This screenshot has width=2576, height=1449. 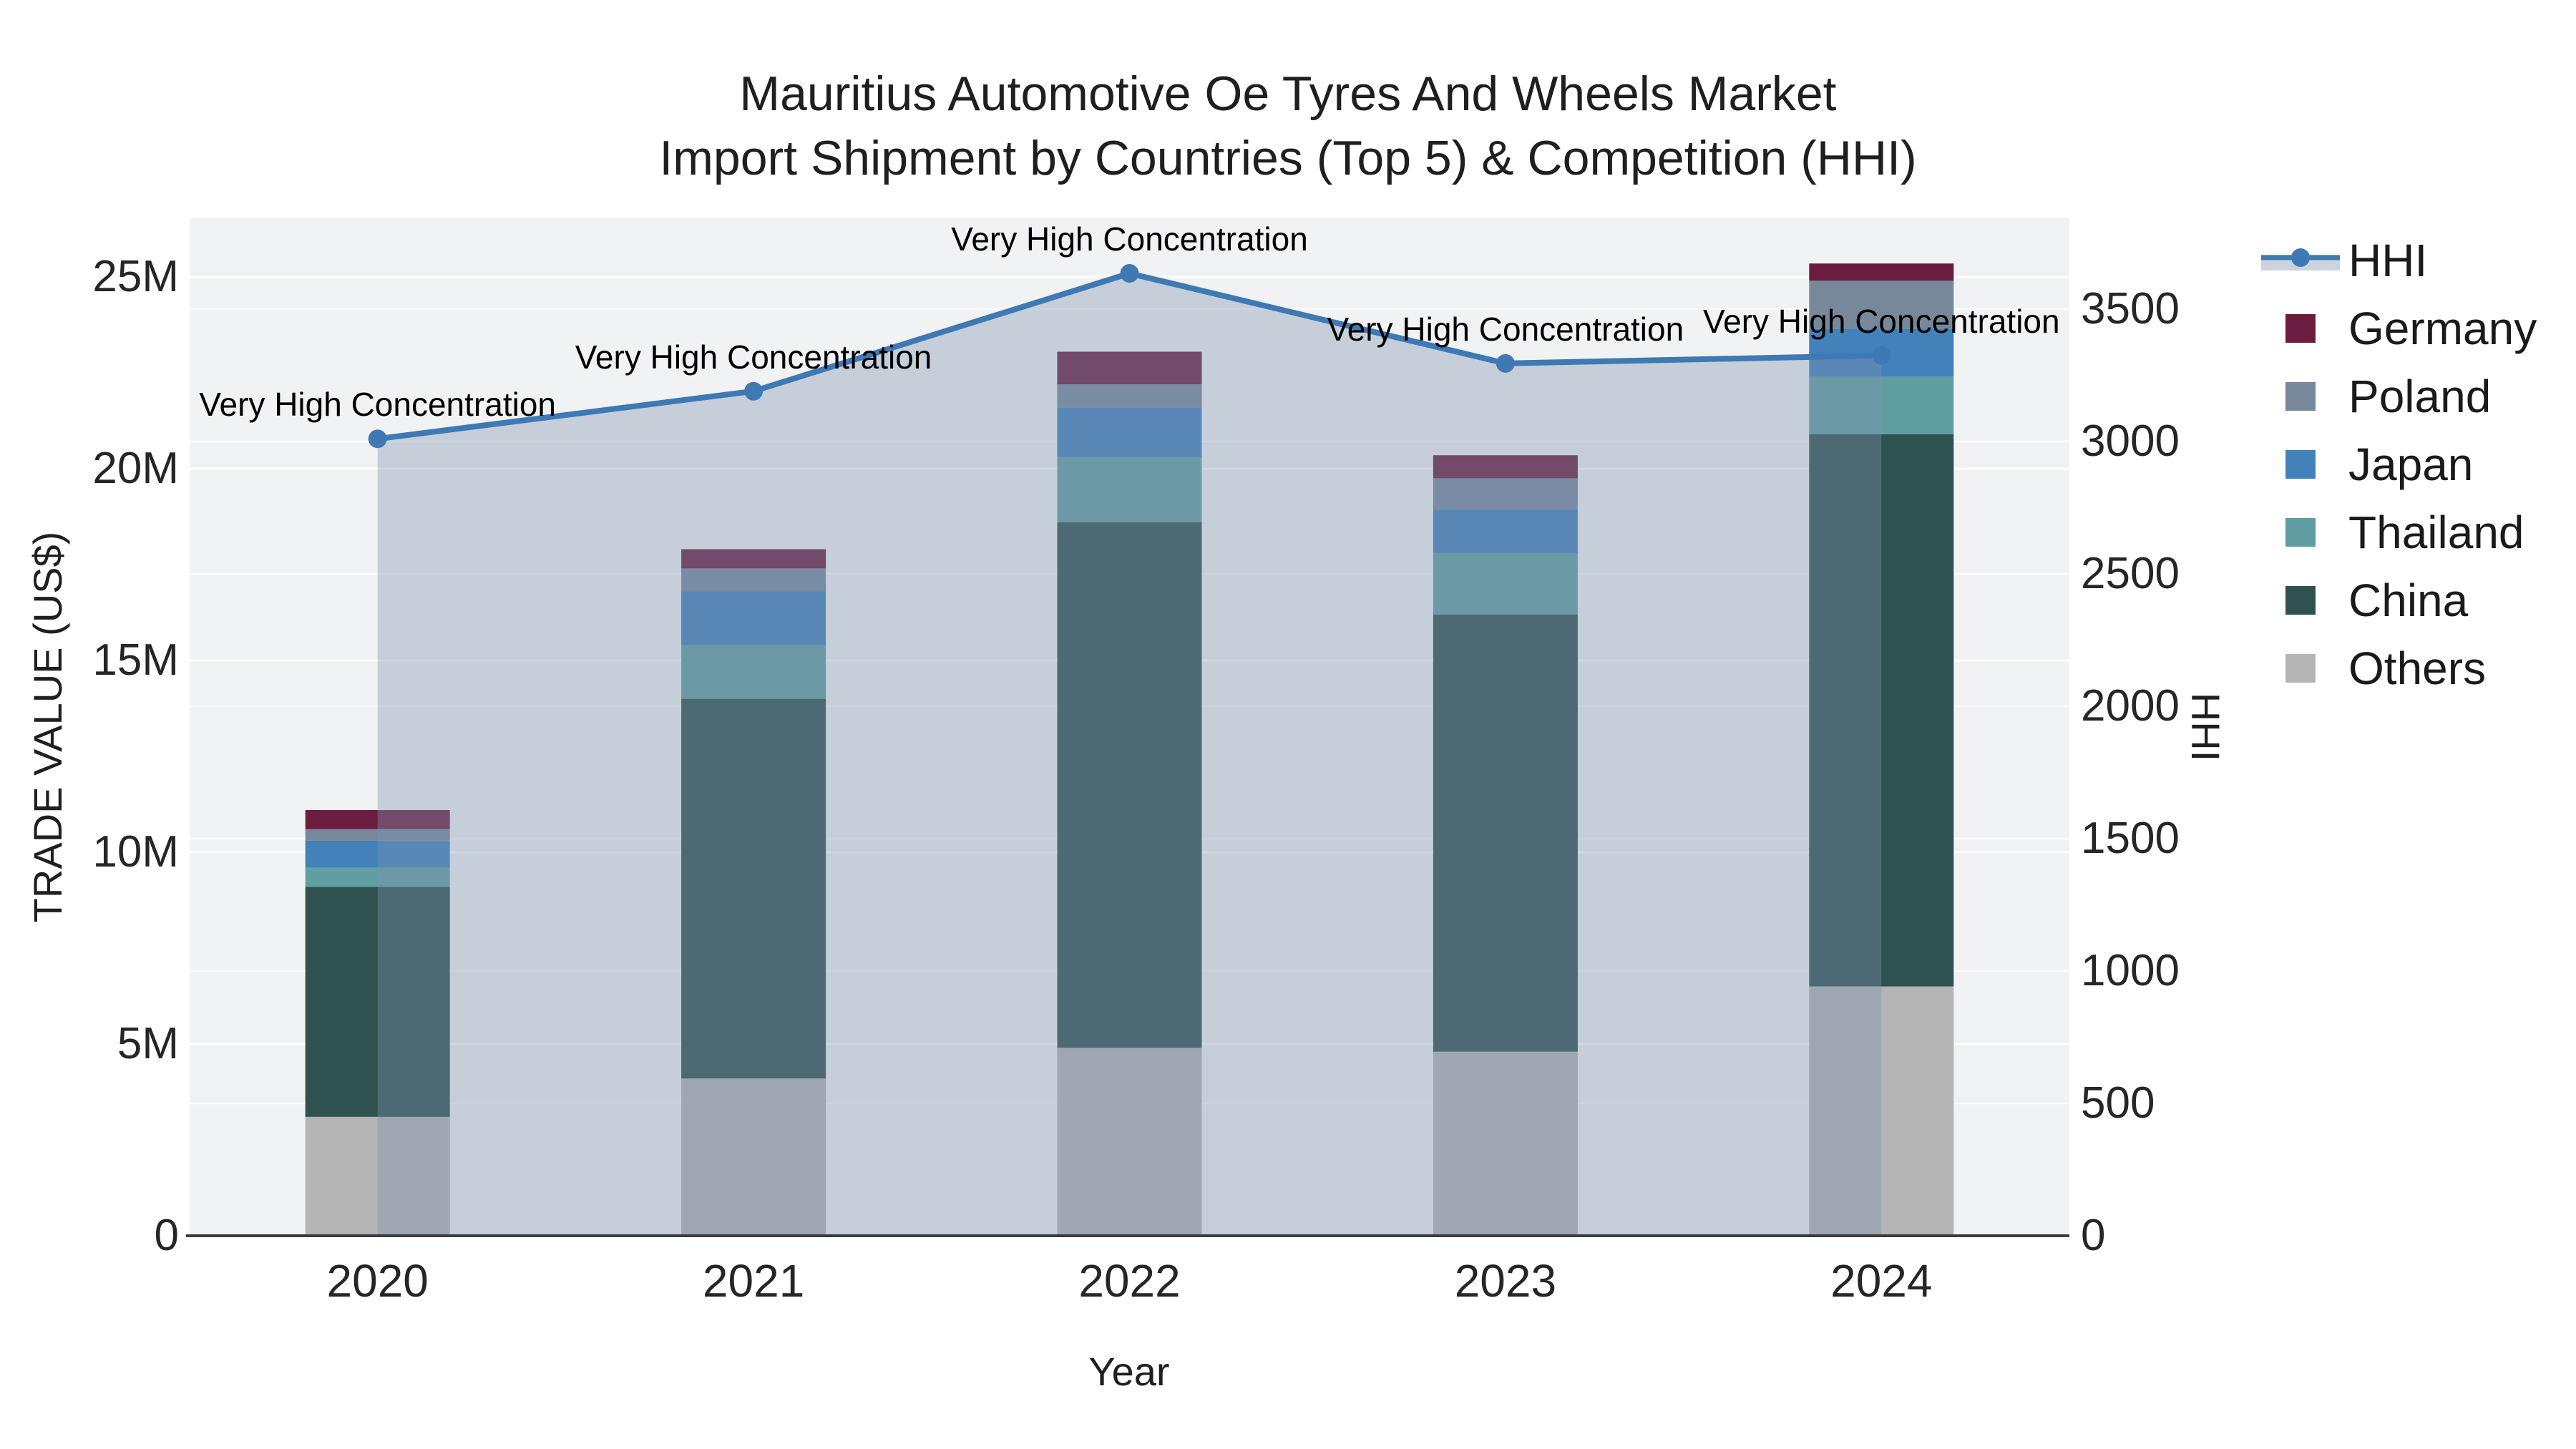 I want to click on legend-label-others: Others, so click(x=2417, y=668).